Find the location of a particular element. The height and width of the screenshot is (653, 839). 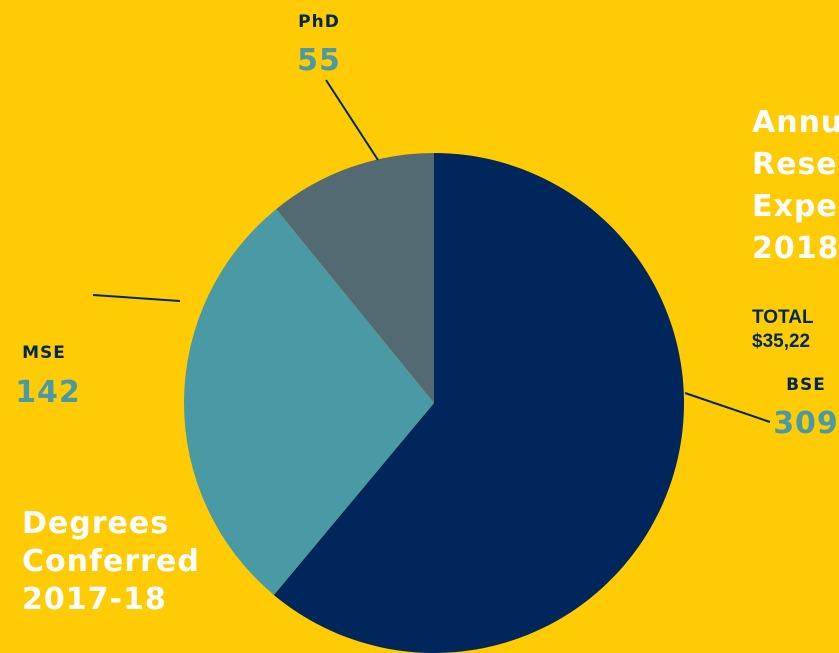

chart-title-line-2: Conferred is located at coordinates (111, 561).